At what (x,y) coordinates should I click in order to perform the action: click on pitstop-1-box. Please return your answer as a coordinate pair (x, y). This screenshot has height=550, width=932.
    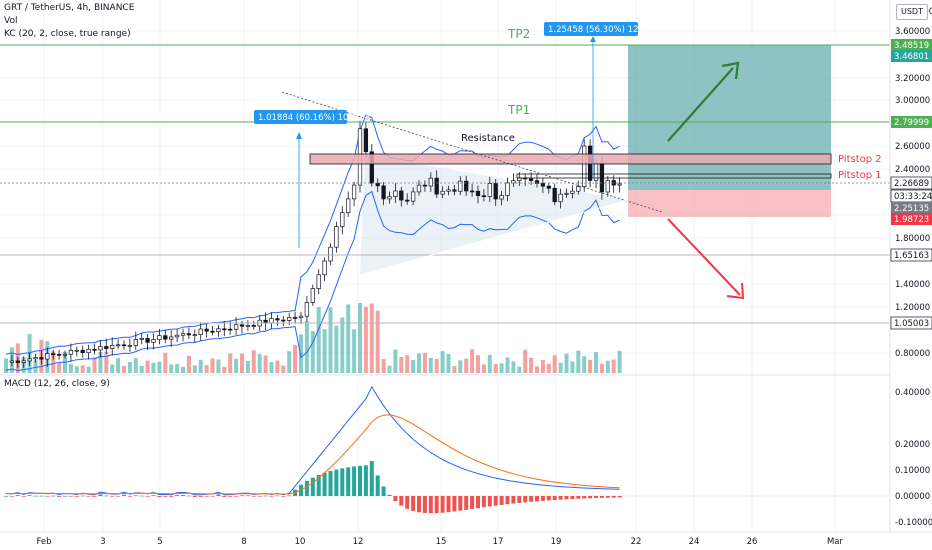
    Looking at the image, I should click on (674, 176).